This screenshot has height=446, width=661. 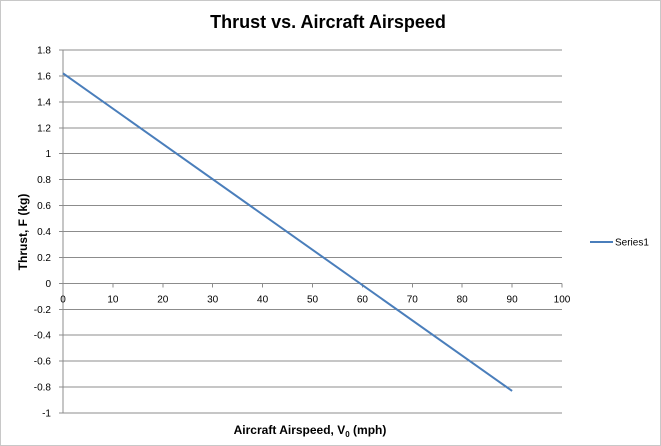 I want to click on x-axis-title: Aircraft Airspeed, V0 (mph), so click(x=310, y=431).